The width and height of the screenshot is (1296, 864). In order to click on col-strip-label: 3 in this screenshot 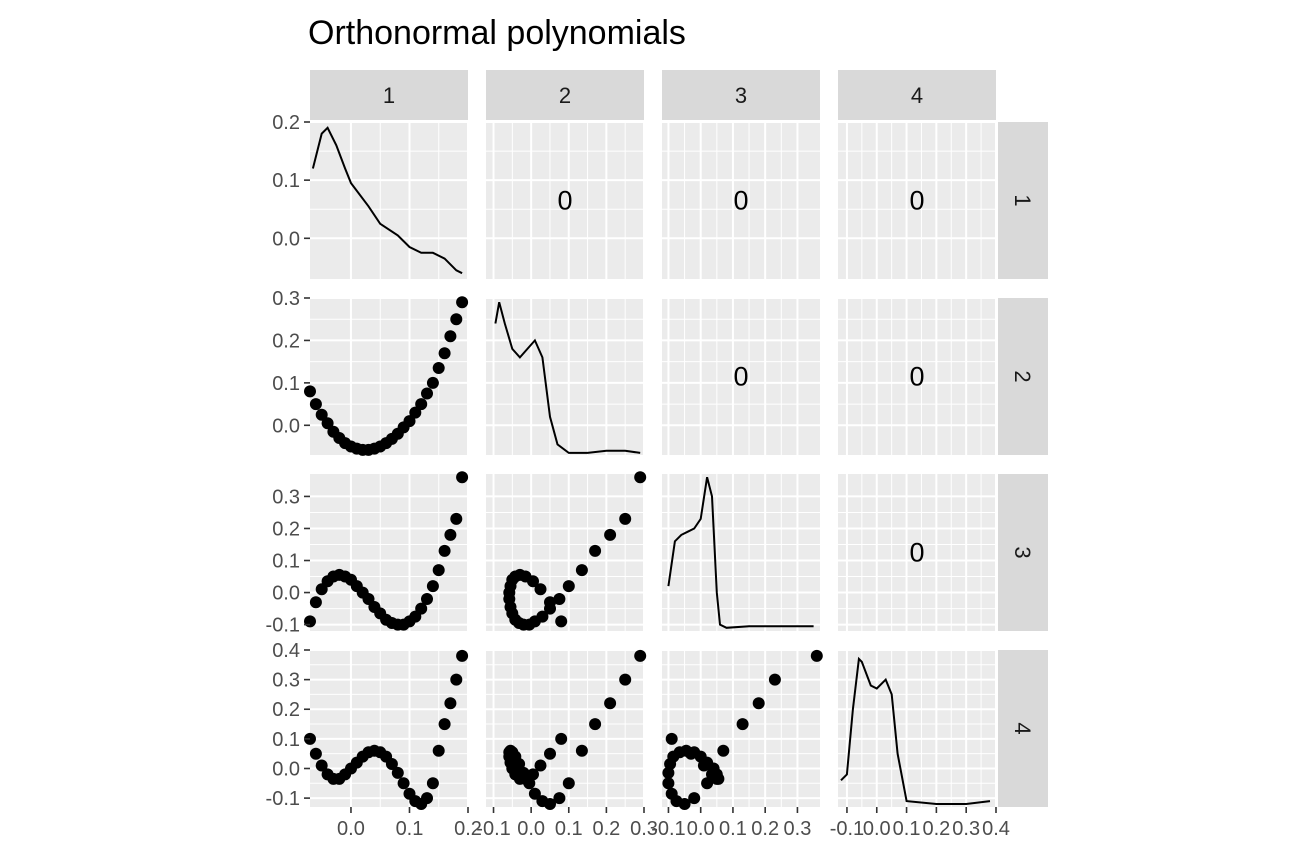, I will do `click(741, 95)`.